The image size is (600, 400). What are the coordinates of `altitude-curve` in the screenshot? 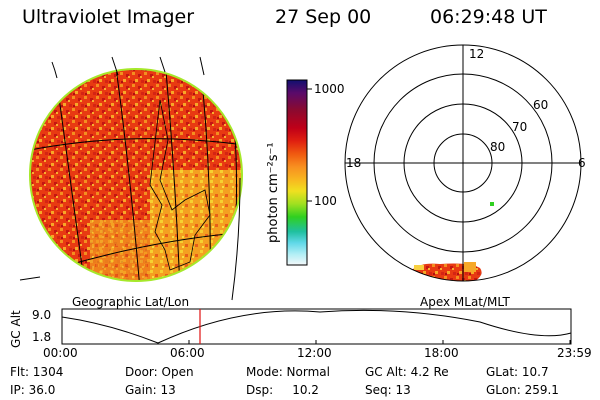 It's located at (316, 326).